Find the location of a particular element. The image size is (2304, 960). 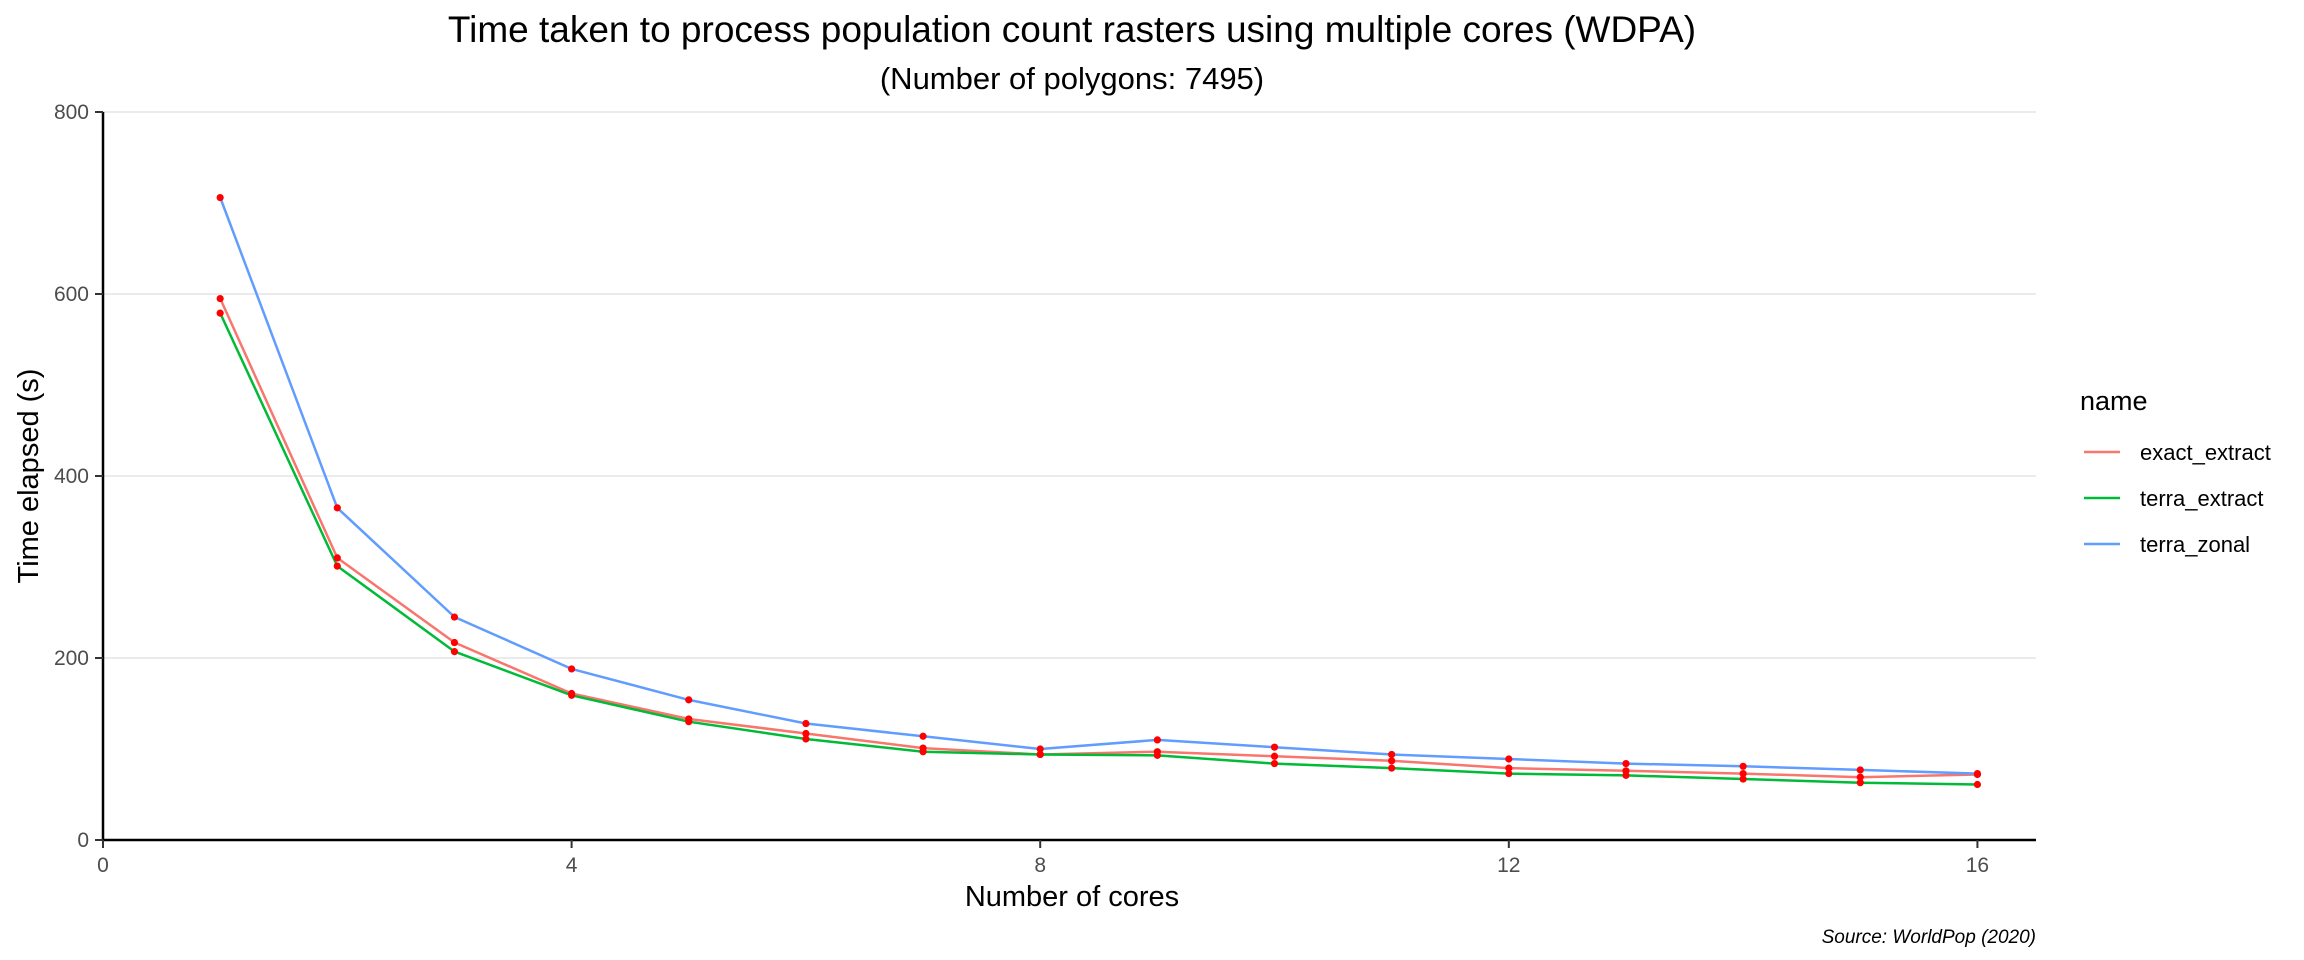

legend-label-terra-zonal: terra_zonal is located at coordinates (2195, 544).